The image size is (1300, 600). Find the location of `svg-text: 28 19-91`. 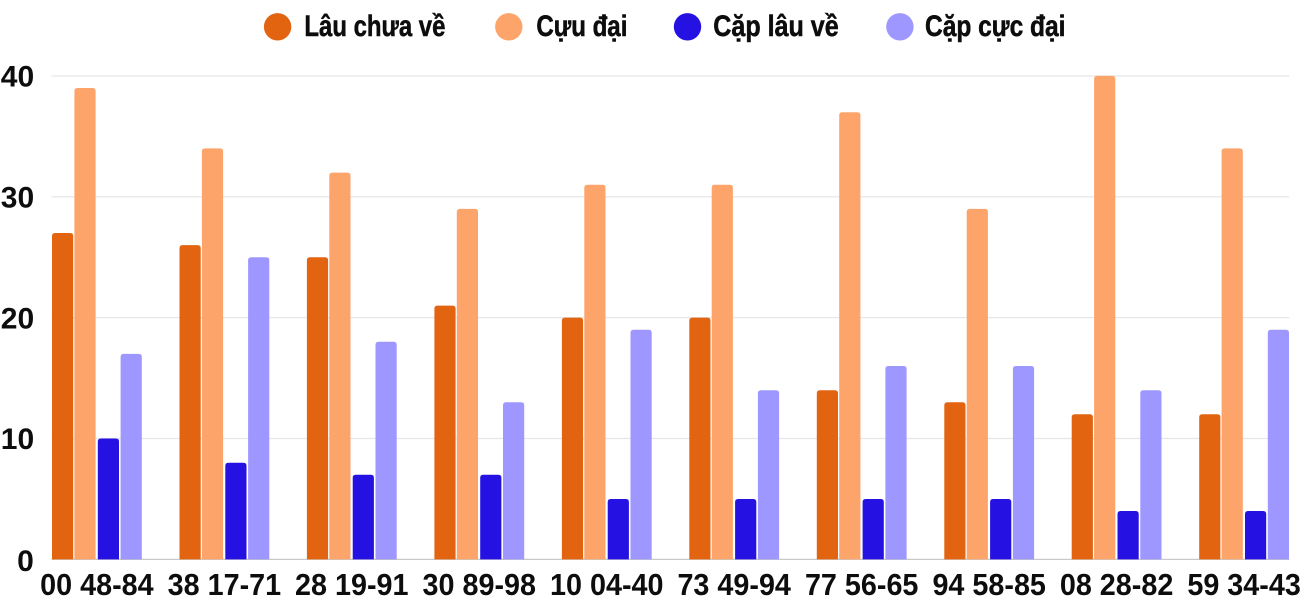

svg-text: 28 19-91 is located at coordinates (352, 584).